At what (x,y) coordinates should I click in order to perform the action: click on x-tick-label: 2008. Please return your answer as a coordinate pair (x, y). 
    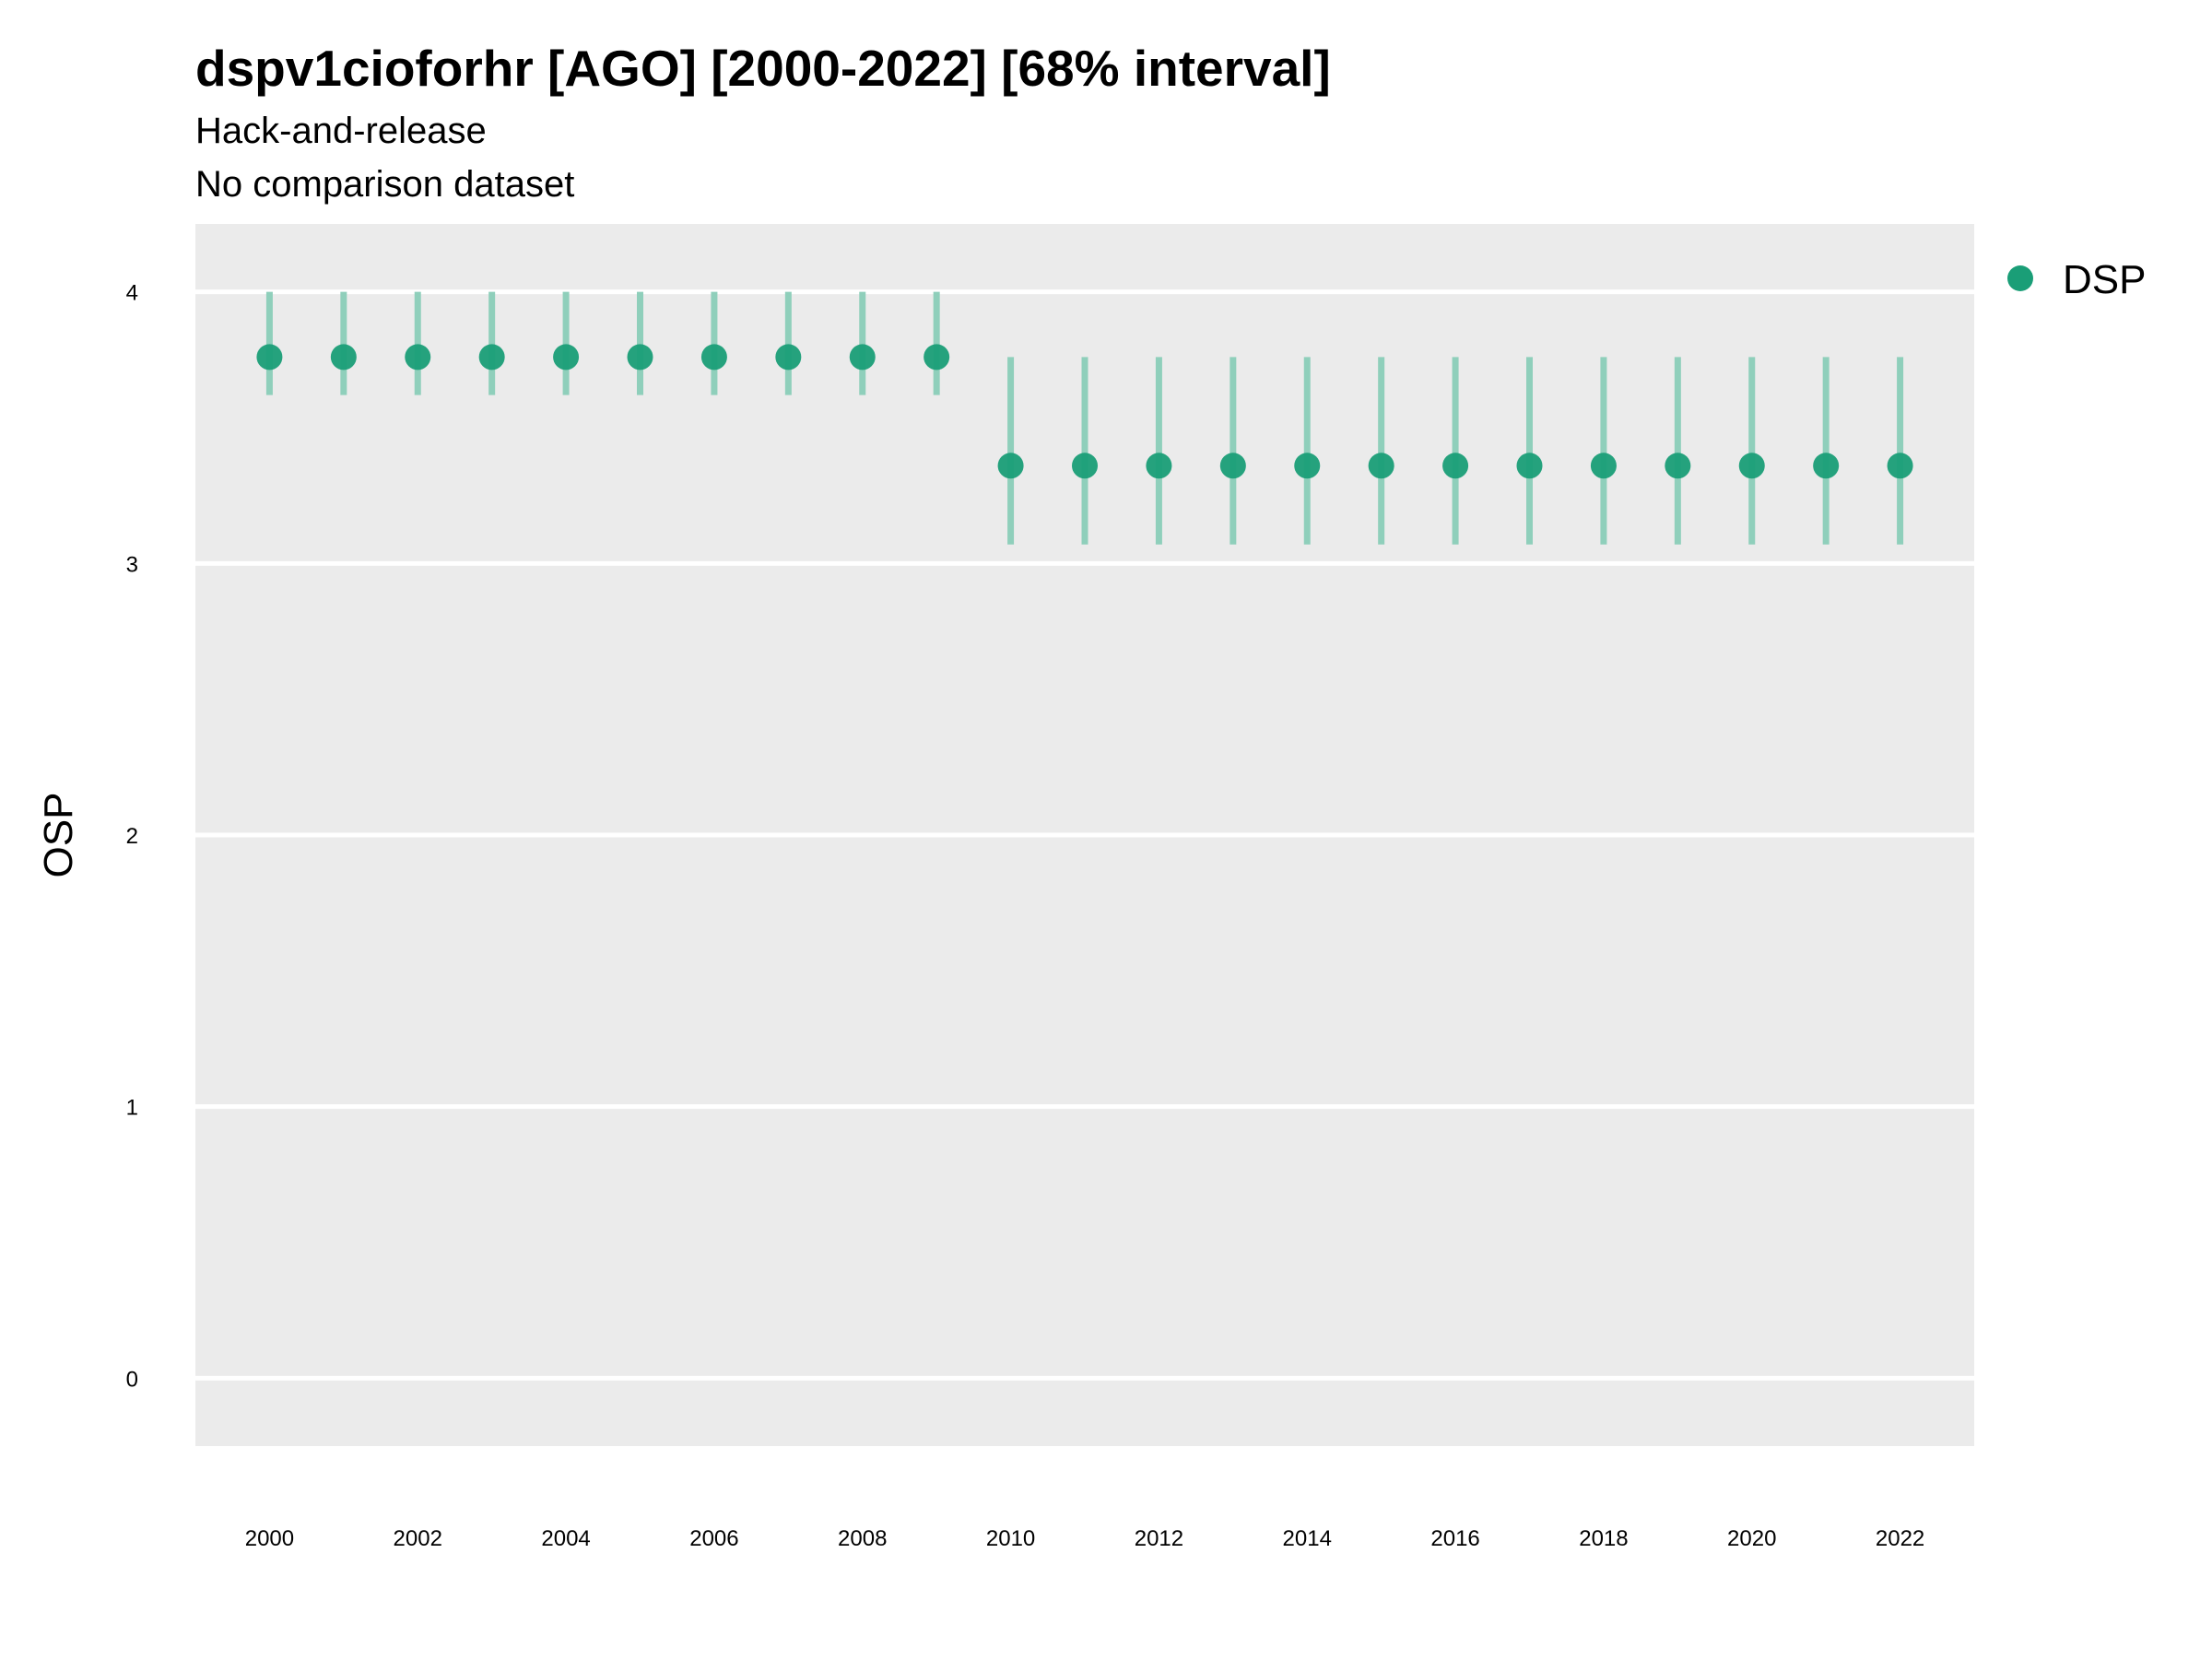
    Looking at the image, I should click on (862, 1538).